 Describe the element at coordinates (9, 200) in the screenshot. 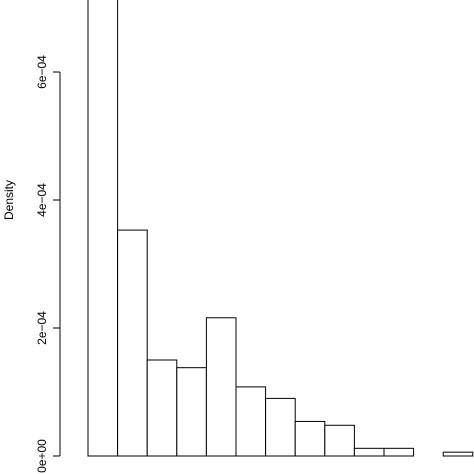

I see `y-axis-label: Density` at that location.